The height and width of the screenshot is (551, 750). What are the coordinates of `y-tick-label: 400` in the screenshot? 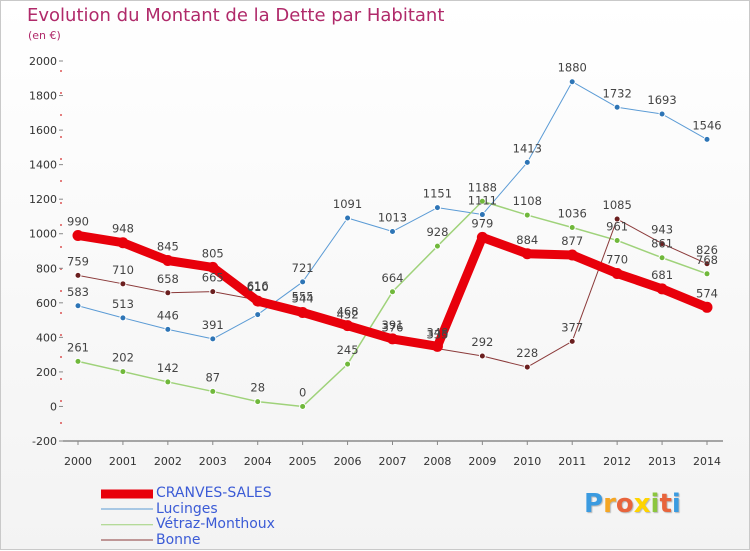 It's located at (46, 337).